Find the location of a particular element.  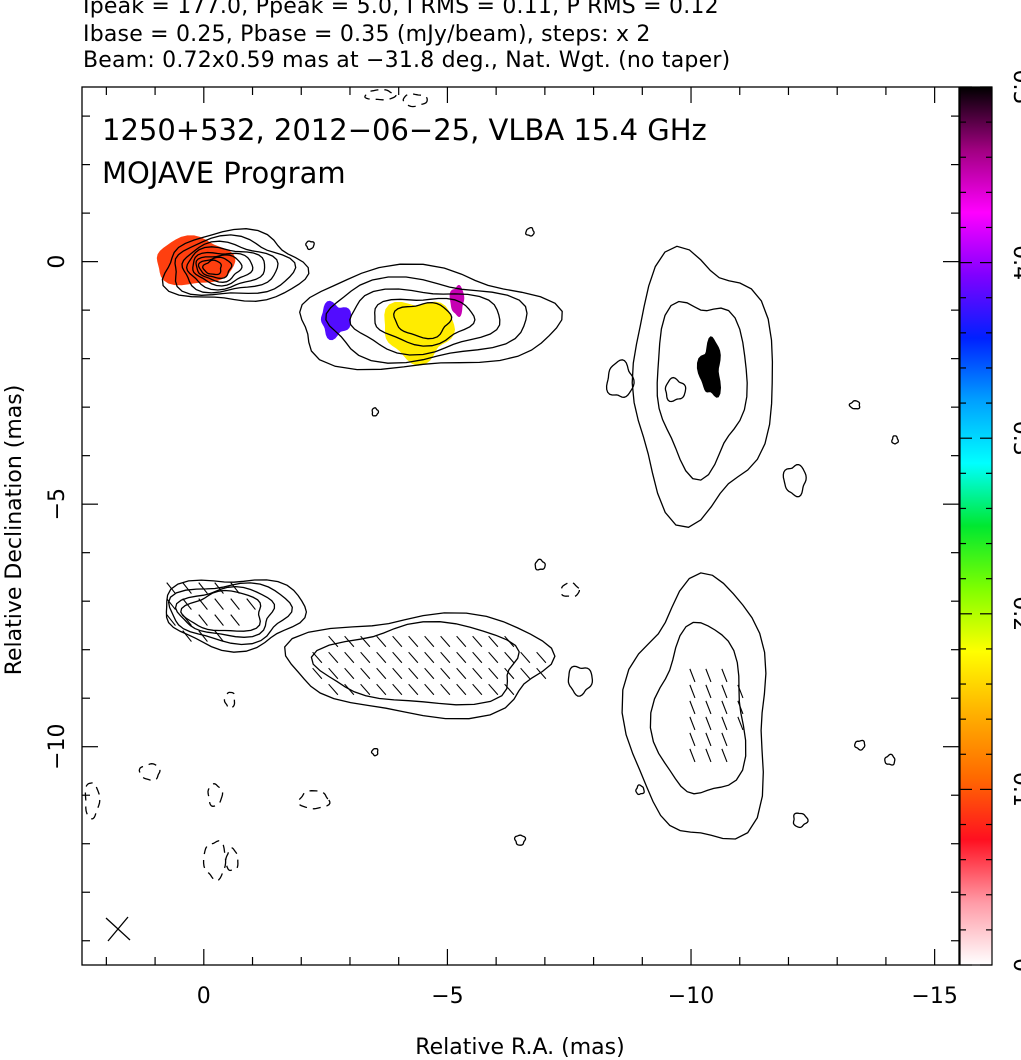

evpa-layer is located at coordinates (455, 672).